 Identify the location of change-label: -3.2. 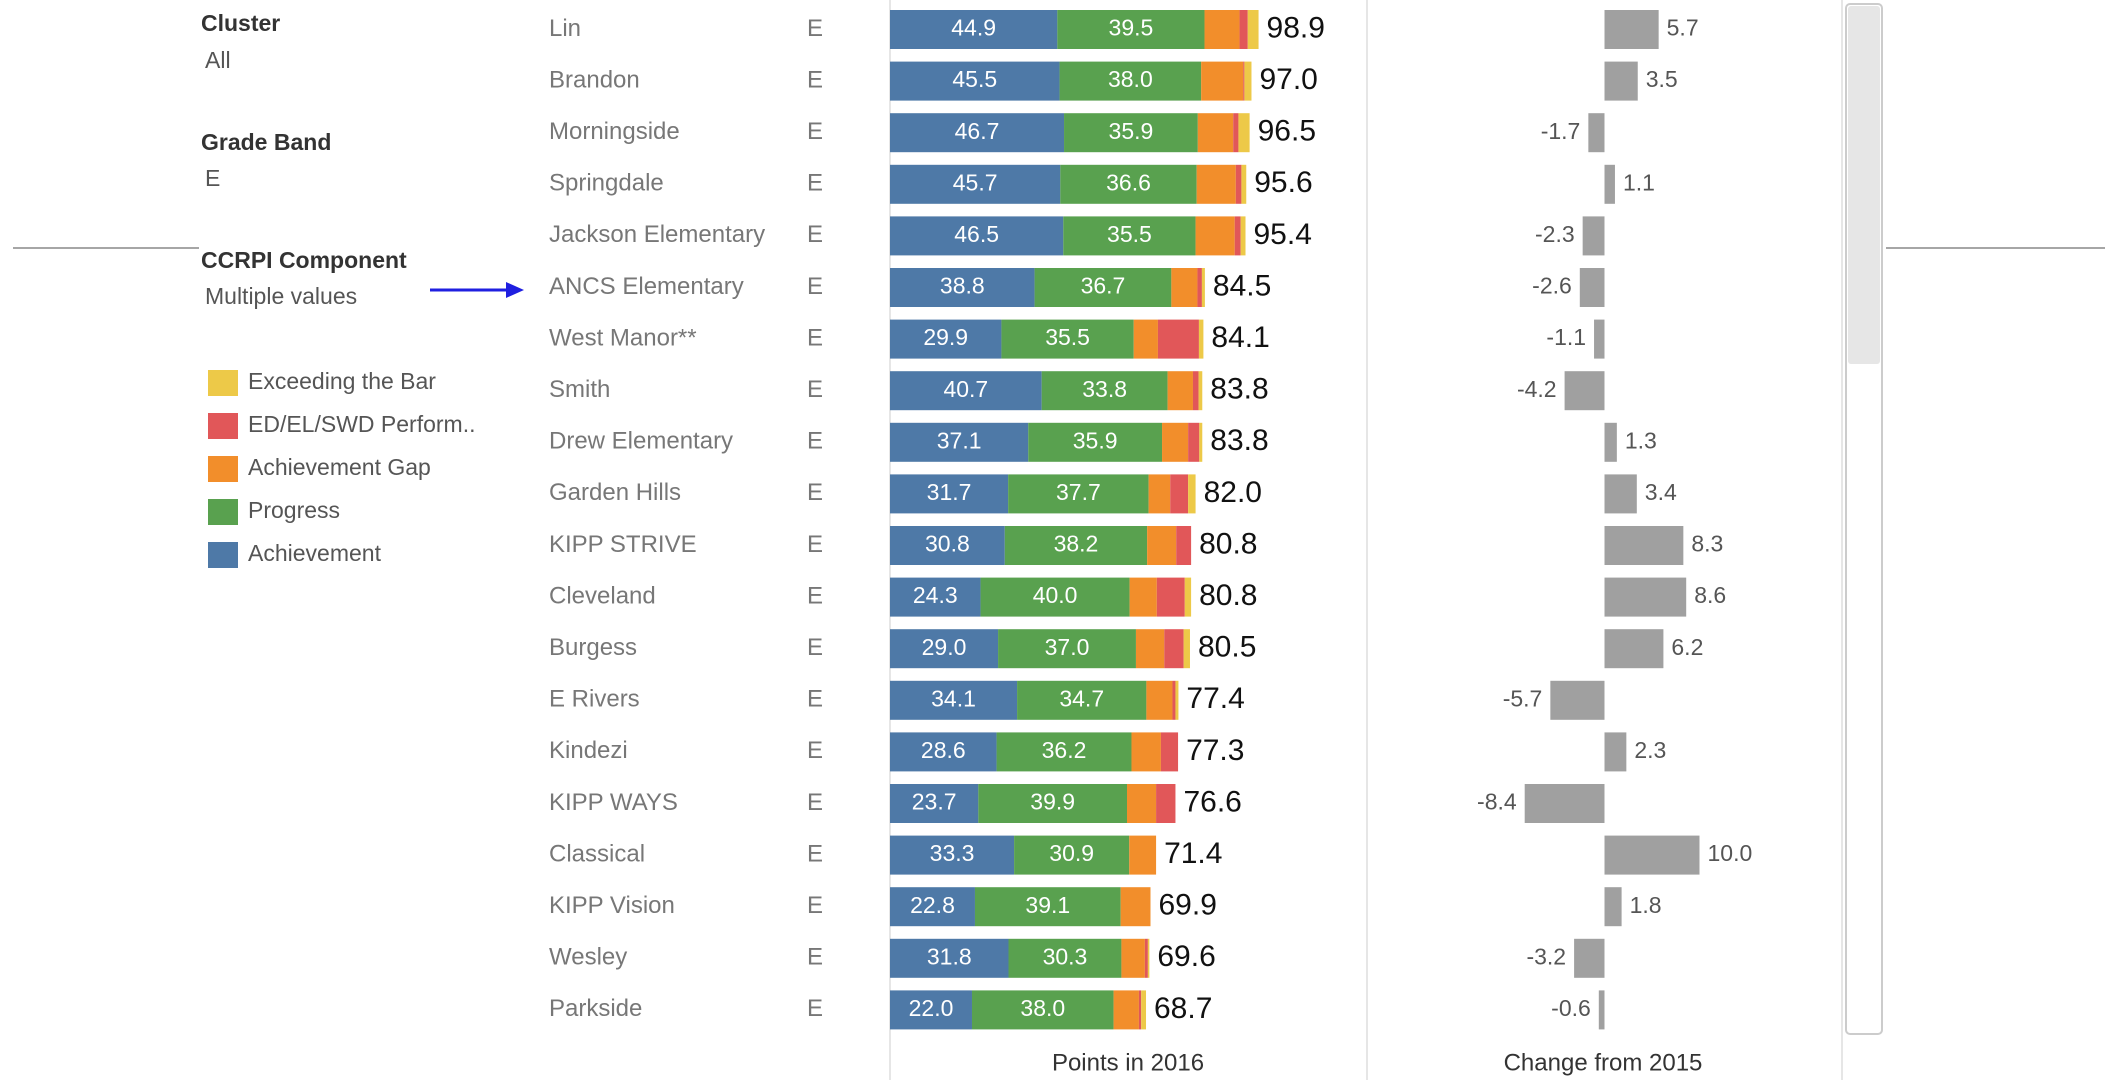
(1546, 956).